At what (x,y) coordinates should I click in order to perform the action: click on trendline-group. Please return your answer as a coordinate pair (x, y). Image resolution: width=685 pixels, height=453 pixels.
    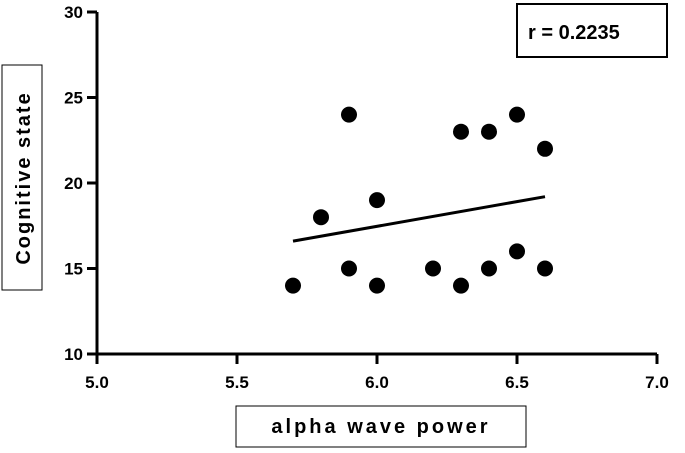
    Looking at the image, I should click on (419, 219).